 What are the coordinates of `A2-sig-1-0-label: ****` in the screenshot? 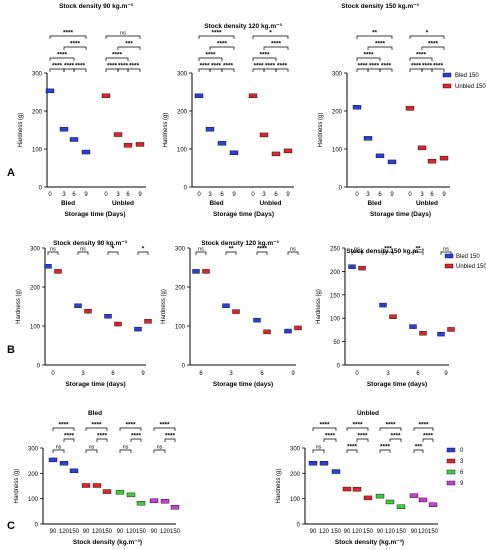 It's located at (258, 66).